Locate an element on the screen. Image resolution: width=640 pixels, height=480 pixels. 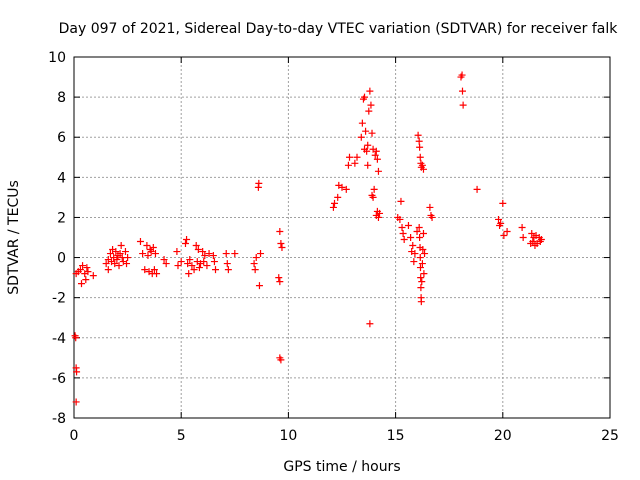
x-axis-label: GPS time / hours is located at coordinates (341, 467).